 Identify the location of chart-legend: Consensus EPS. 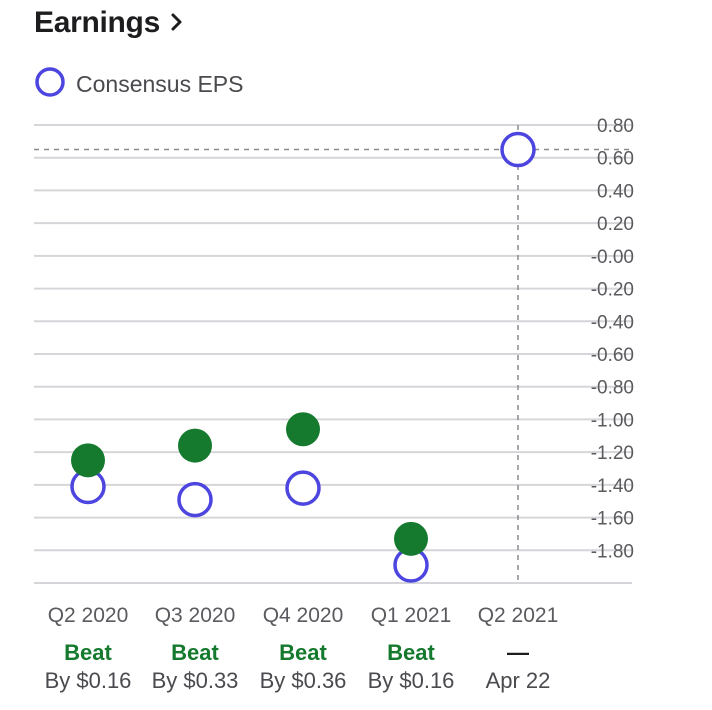
(138, 84).